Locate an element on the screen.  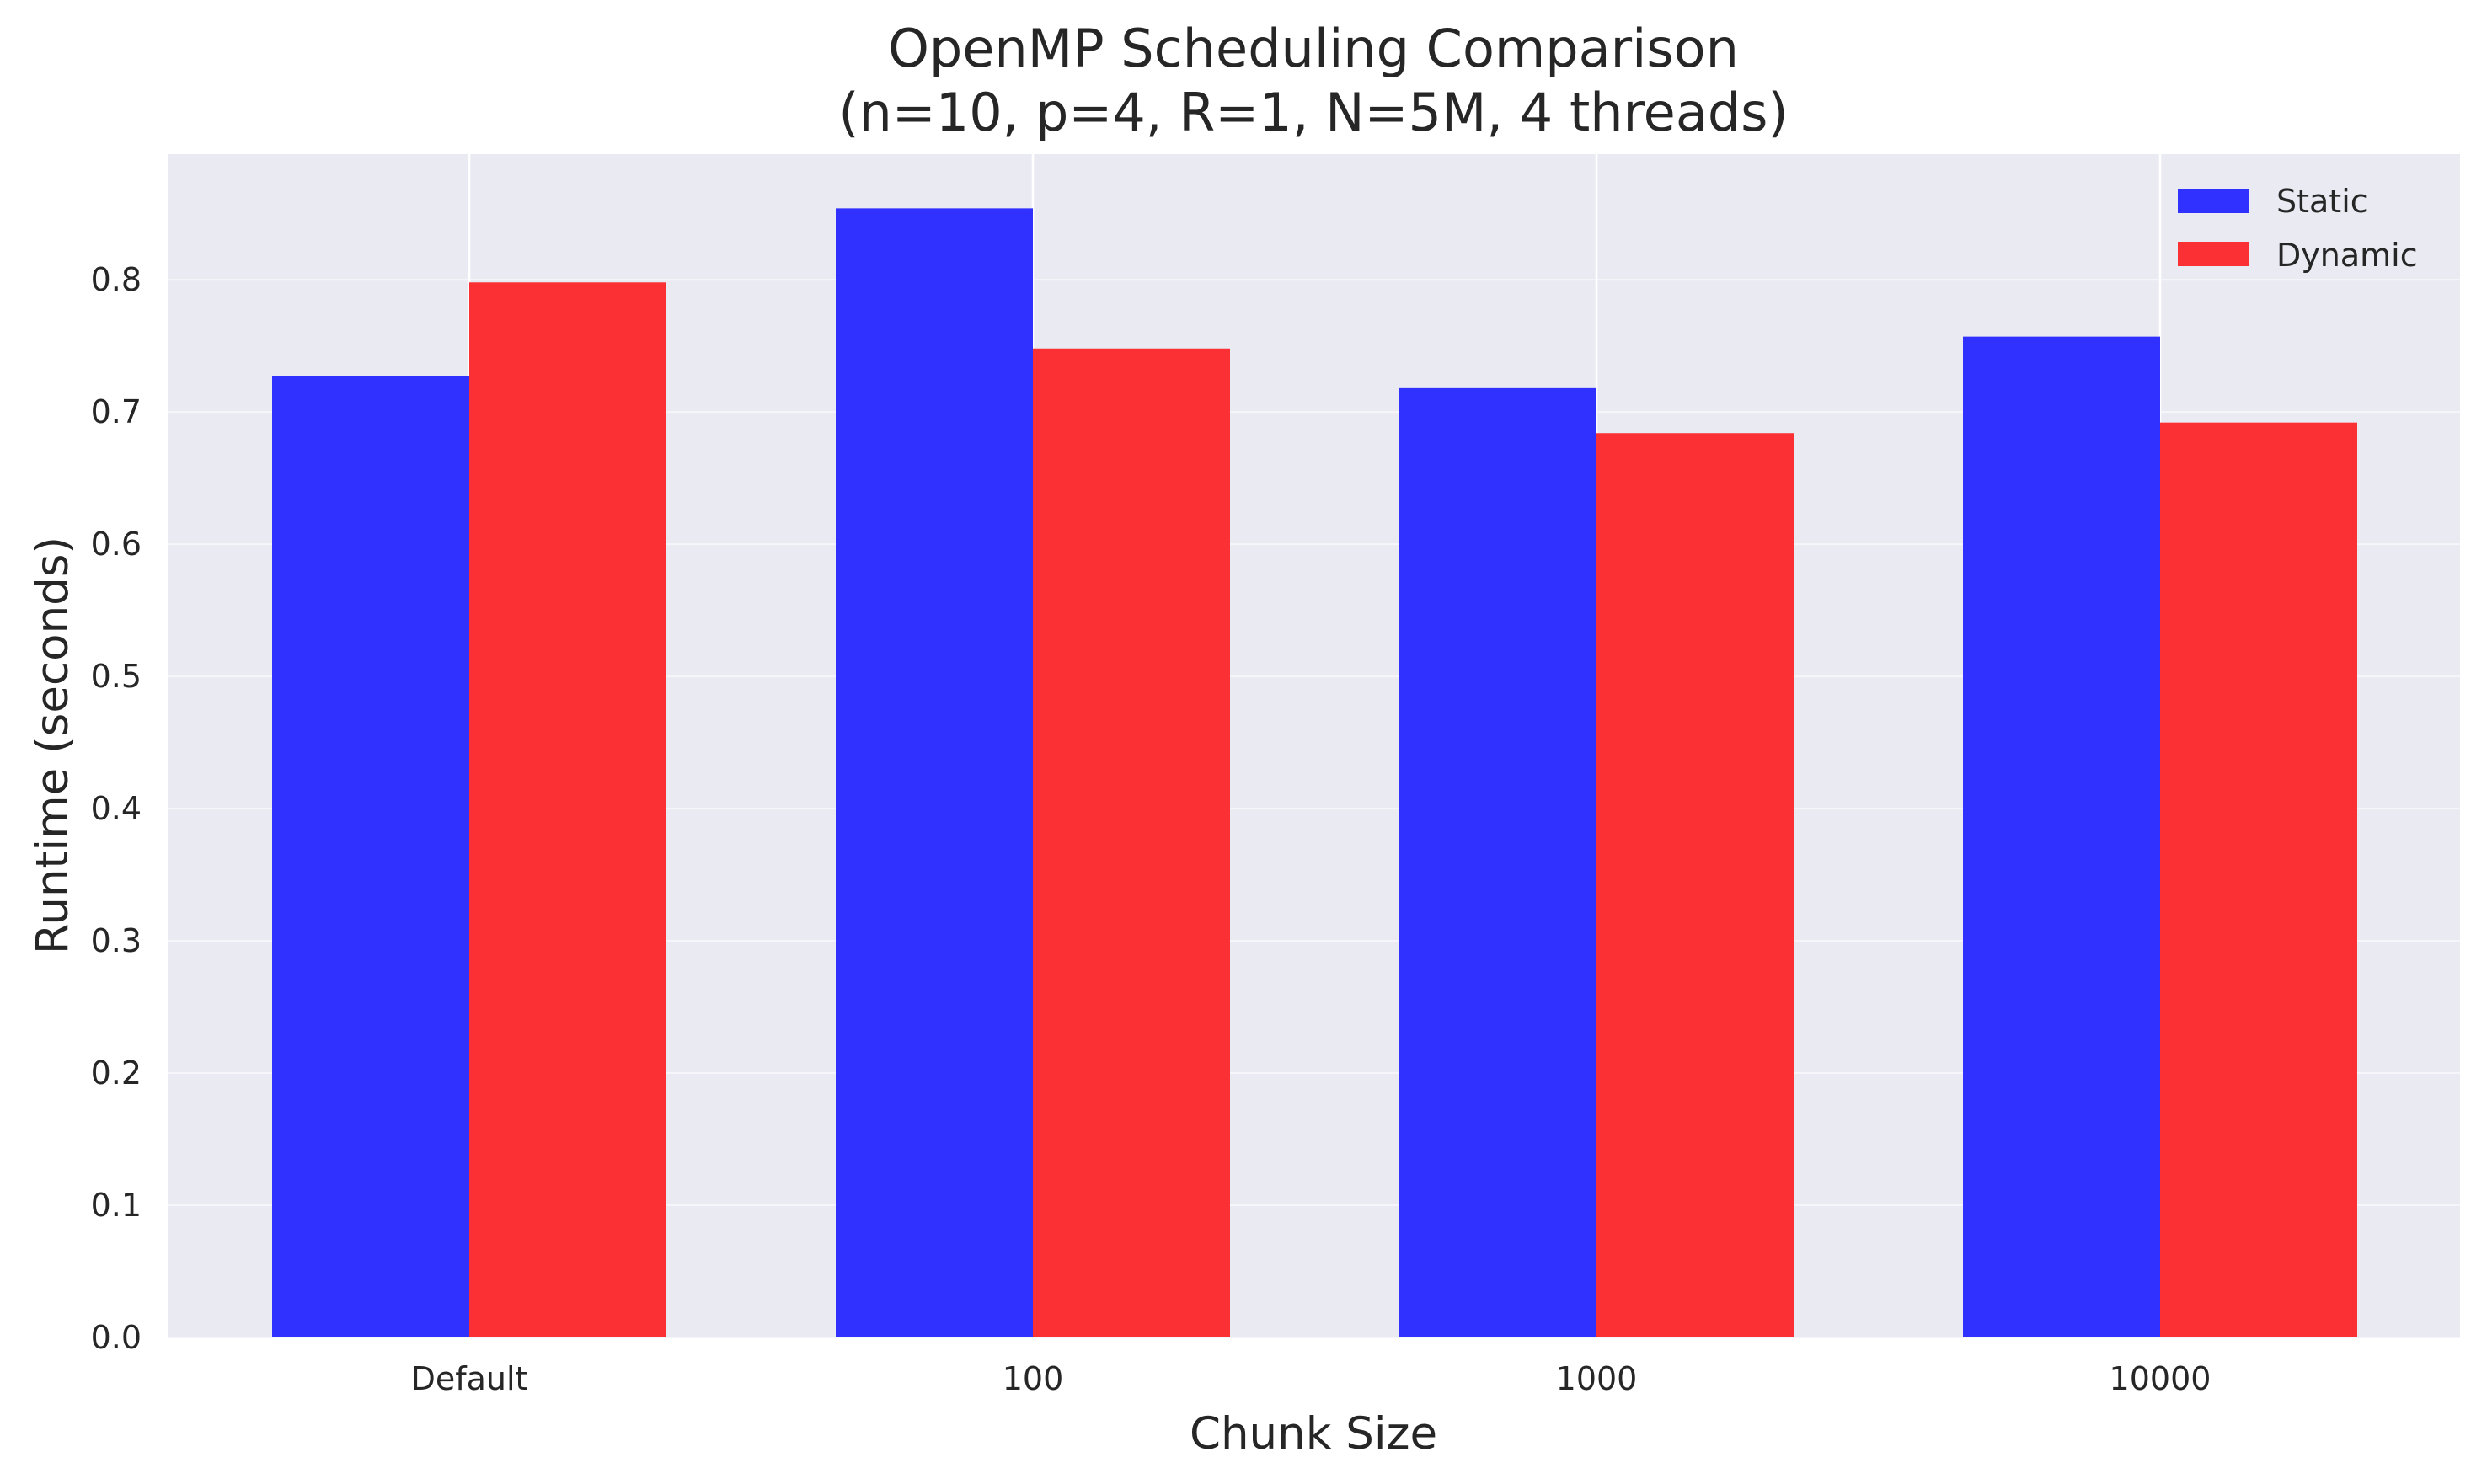
y-tick-label: 0.5 is located at coordinates (117, 676).